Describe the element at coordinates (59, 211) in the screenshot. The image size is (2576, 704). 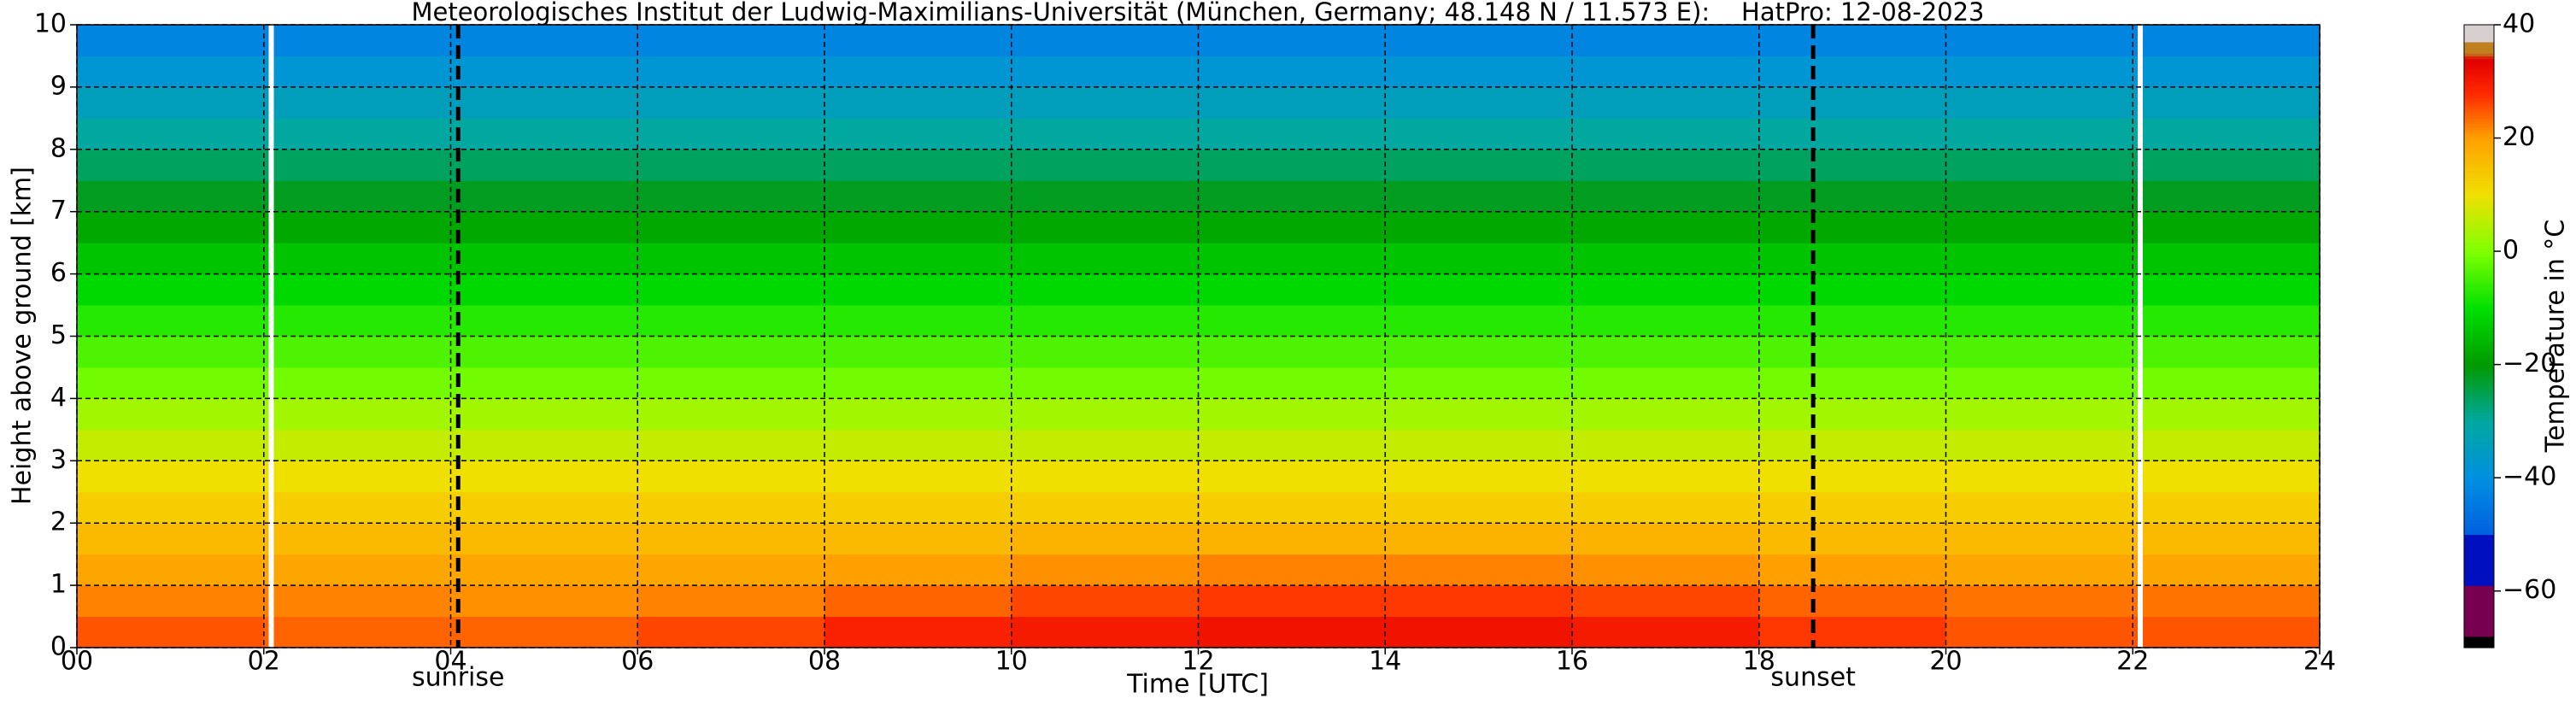
I see `y-tick-label: 7` at that location.